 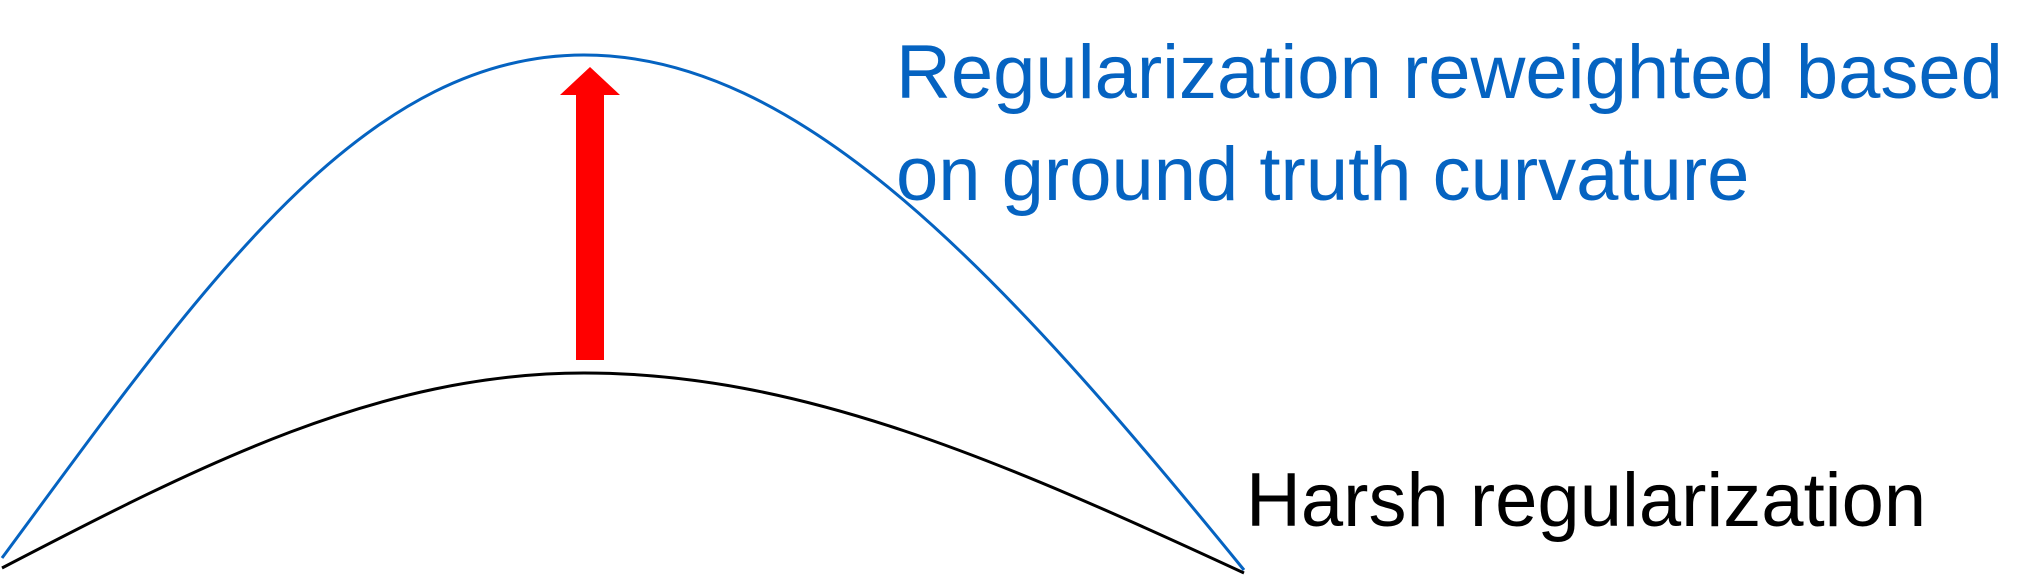 I want to click on reweighted-label-line-1: Regularization reweighted based, so click(x=1449, y=72).